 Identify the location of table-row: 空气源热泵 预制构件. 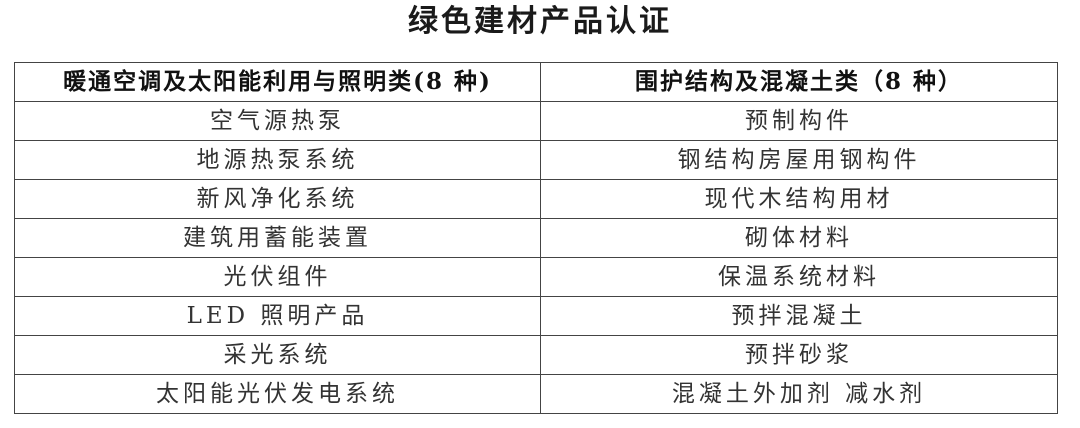
(536, 121).